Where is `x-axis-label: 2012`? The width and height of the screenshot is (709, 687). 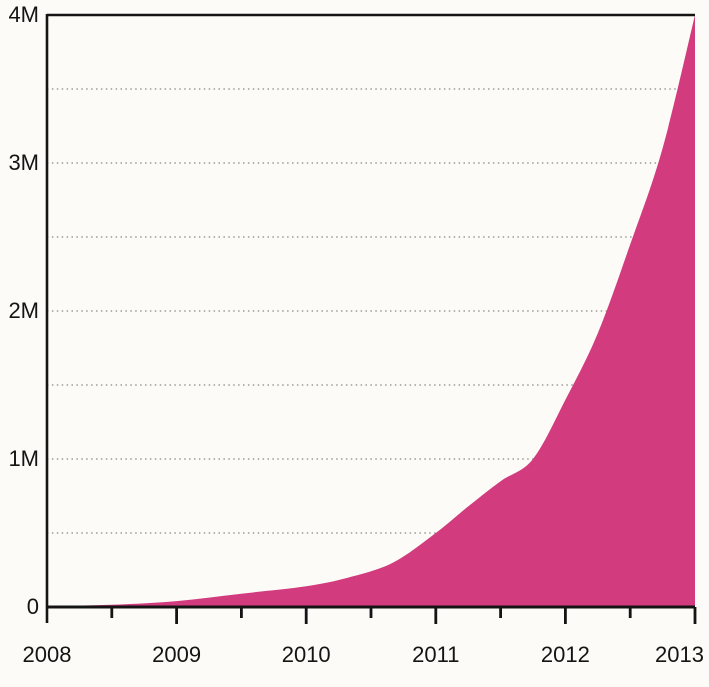 x-axis-label: 2012 is located at coordinates (565, 654).